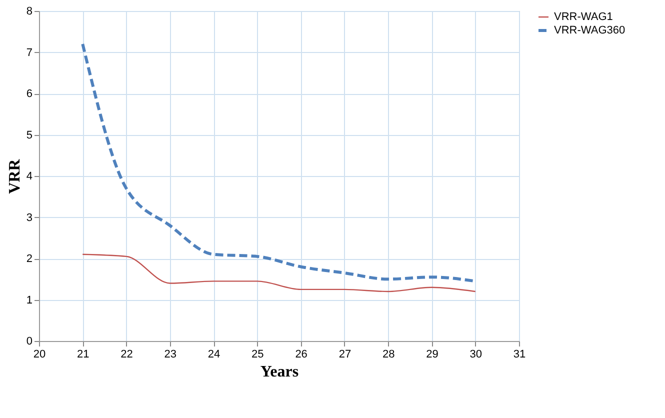  What do you see at coordinates (29, 12) in the screenshot?
I see `y-tick-label: 8` at bounding box center [29, 12].